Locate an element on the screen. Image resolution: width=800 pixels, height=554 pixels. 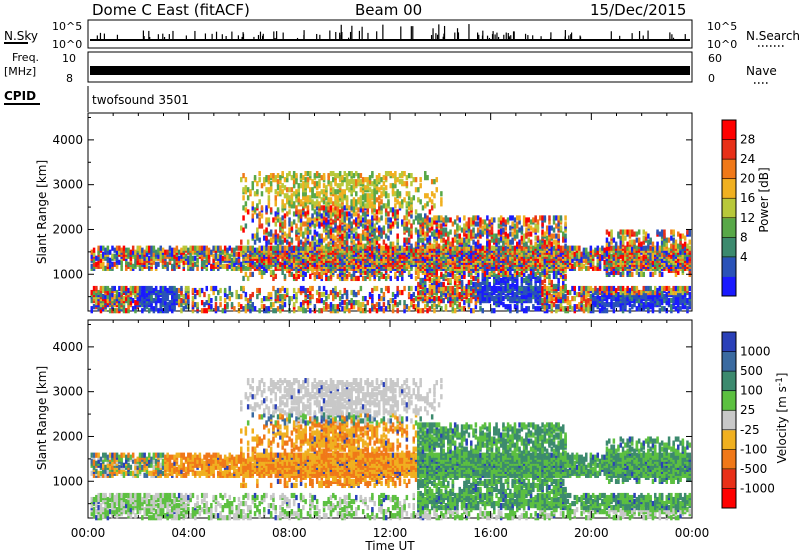
nsky-strip-frame is located at coordinates (390, 34).